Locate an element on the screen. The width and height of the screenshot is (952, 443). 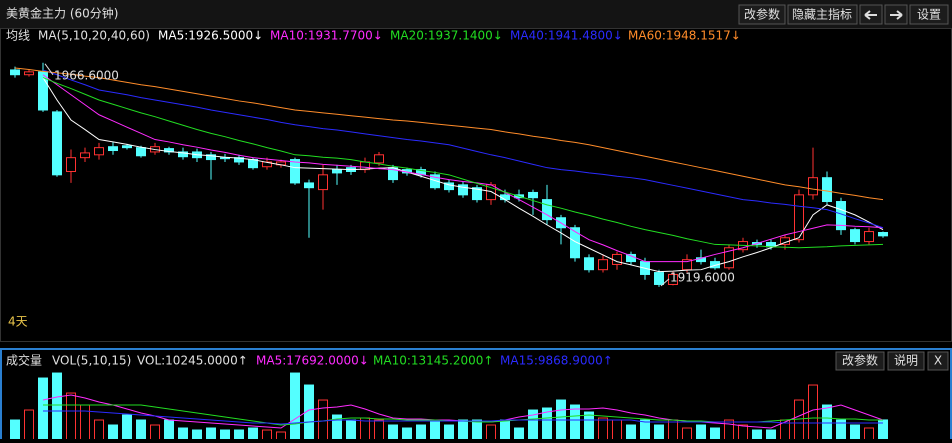
indicator-params: MA(5,10,20,40,60) is located at coordinates (94, 36).